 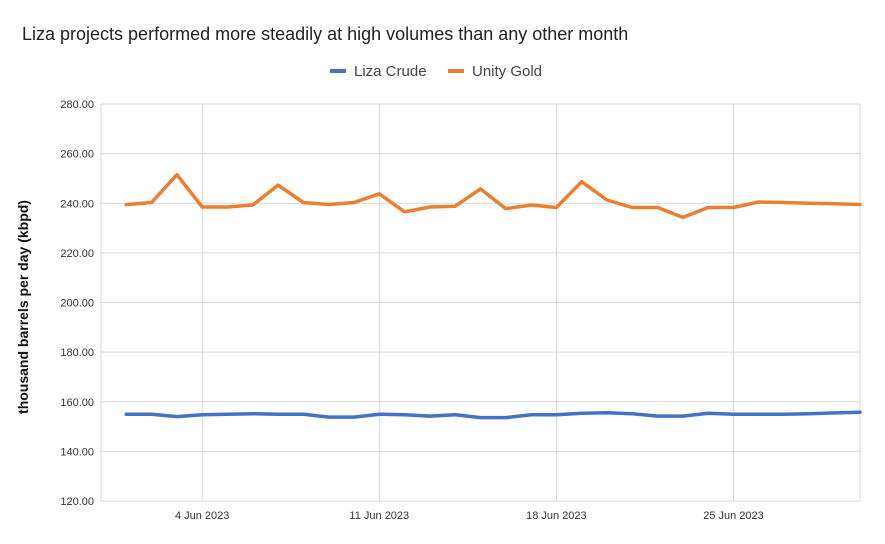 I want to click on x-tick-label: 18 Jun 2023, so click(x=556, y=516).